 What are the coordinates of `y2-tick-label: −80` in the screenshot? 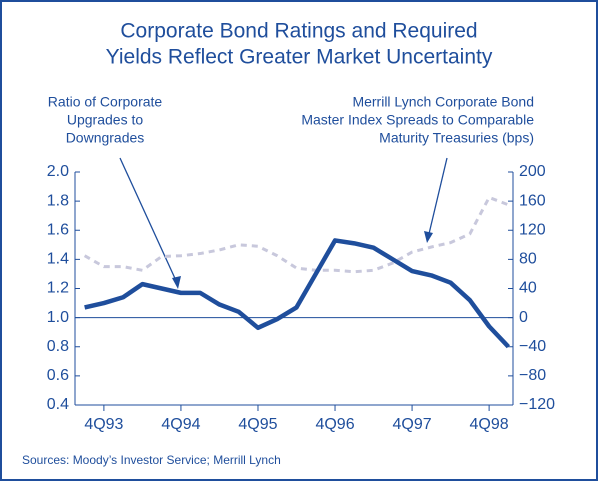 It's located at (532, 375).